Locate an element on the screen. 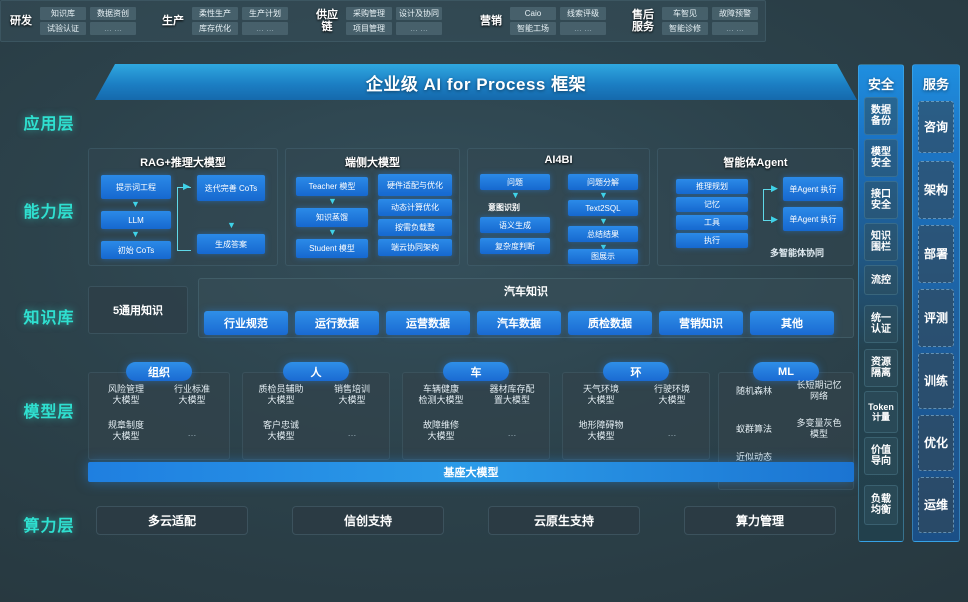 This screenshot has width=968, height=602. service-item-consulting: 咨询 is located at coordinates (936, 127).